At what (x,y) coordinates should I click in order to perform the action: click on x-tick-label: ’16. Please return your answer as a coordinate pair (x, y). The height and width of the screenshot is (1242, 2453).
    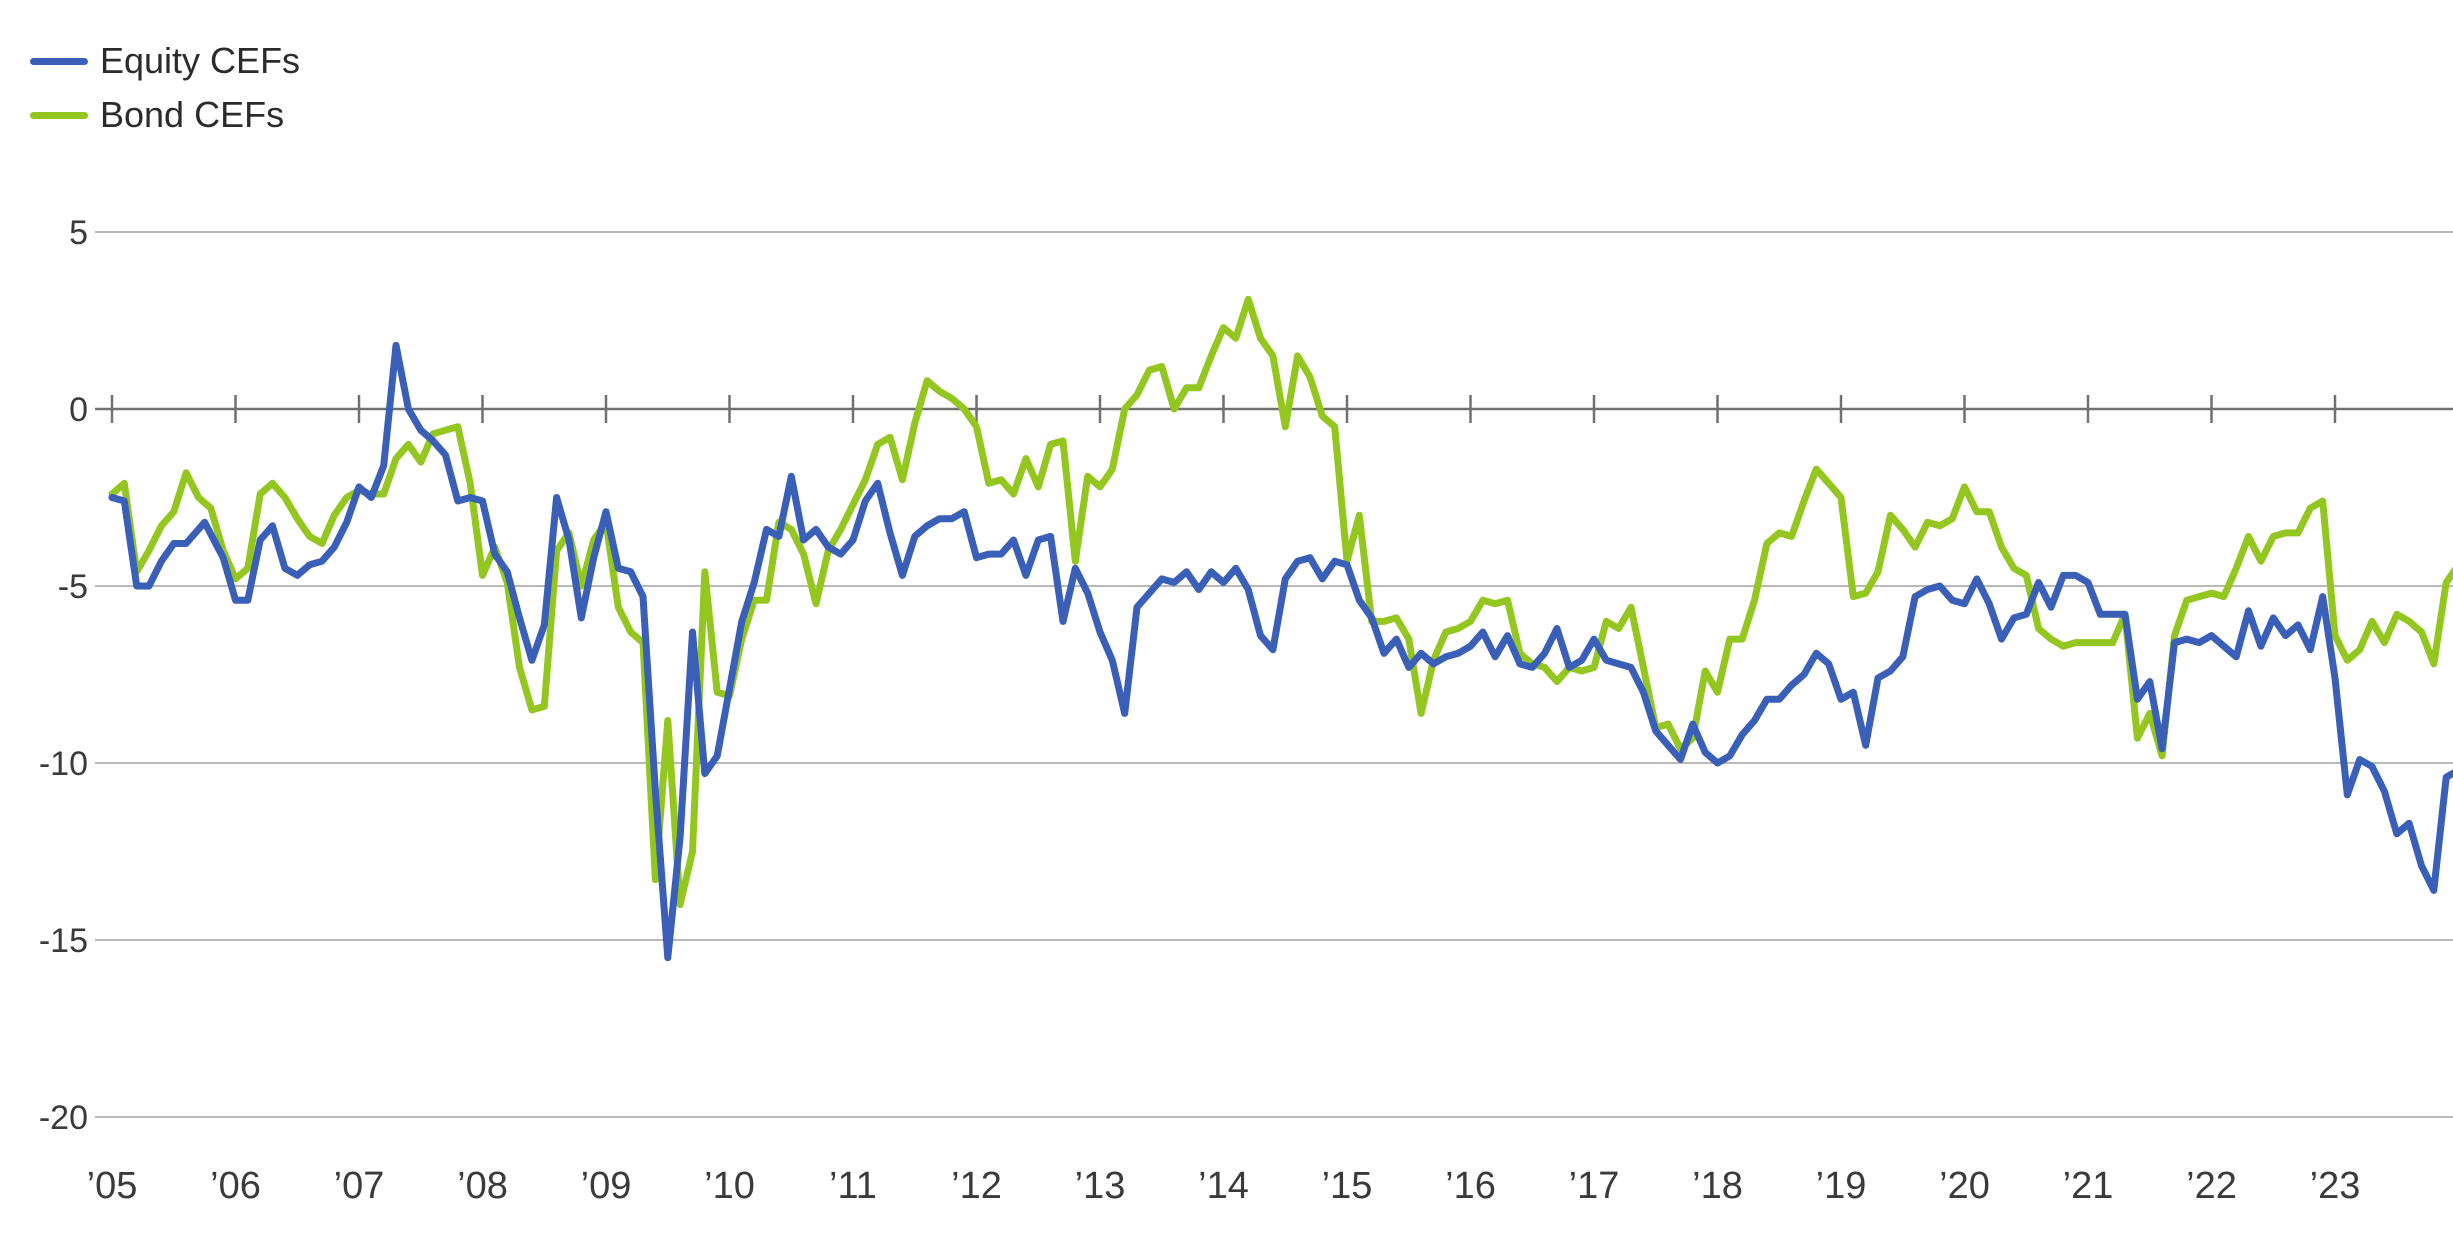
    Looking at the image, I should click on (1470, 1186).